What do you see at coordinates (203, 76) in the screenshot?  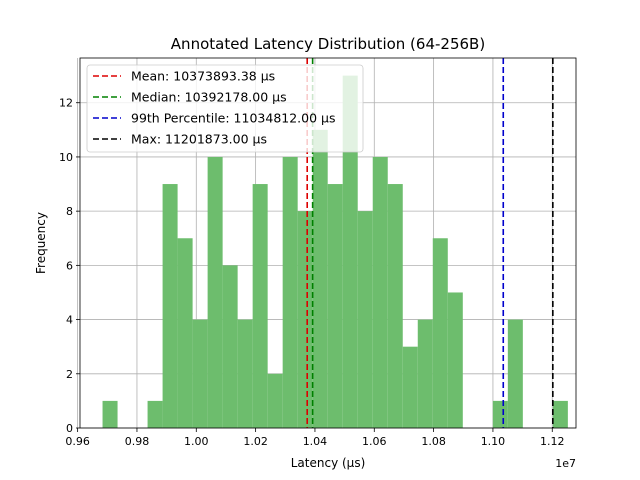 I see `legend-label: Mean: 10373893.38 µs` at bounding box center [203, 76].